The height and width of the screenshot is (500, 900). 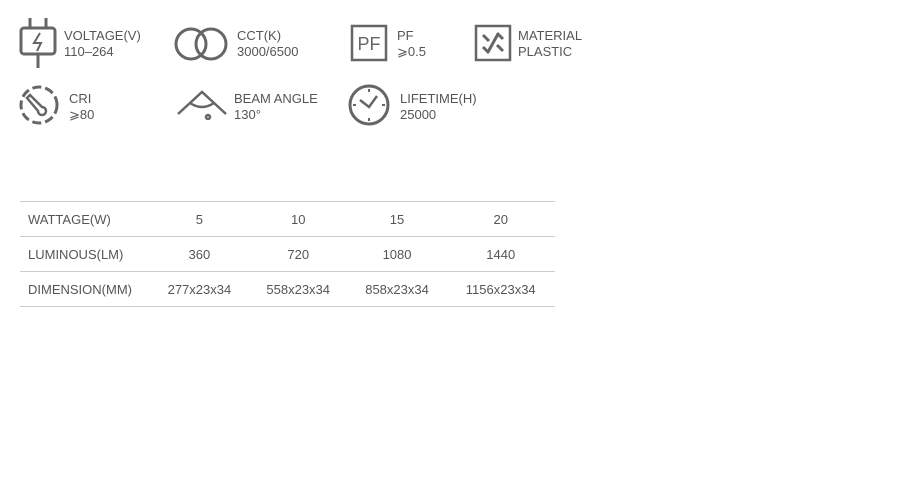 I want to click on cell: 20, so click(x=500, y=219).